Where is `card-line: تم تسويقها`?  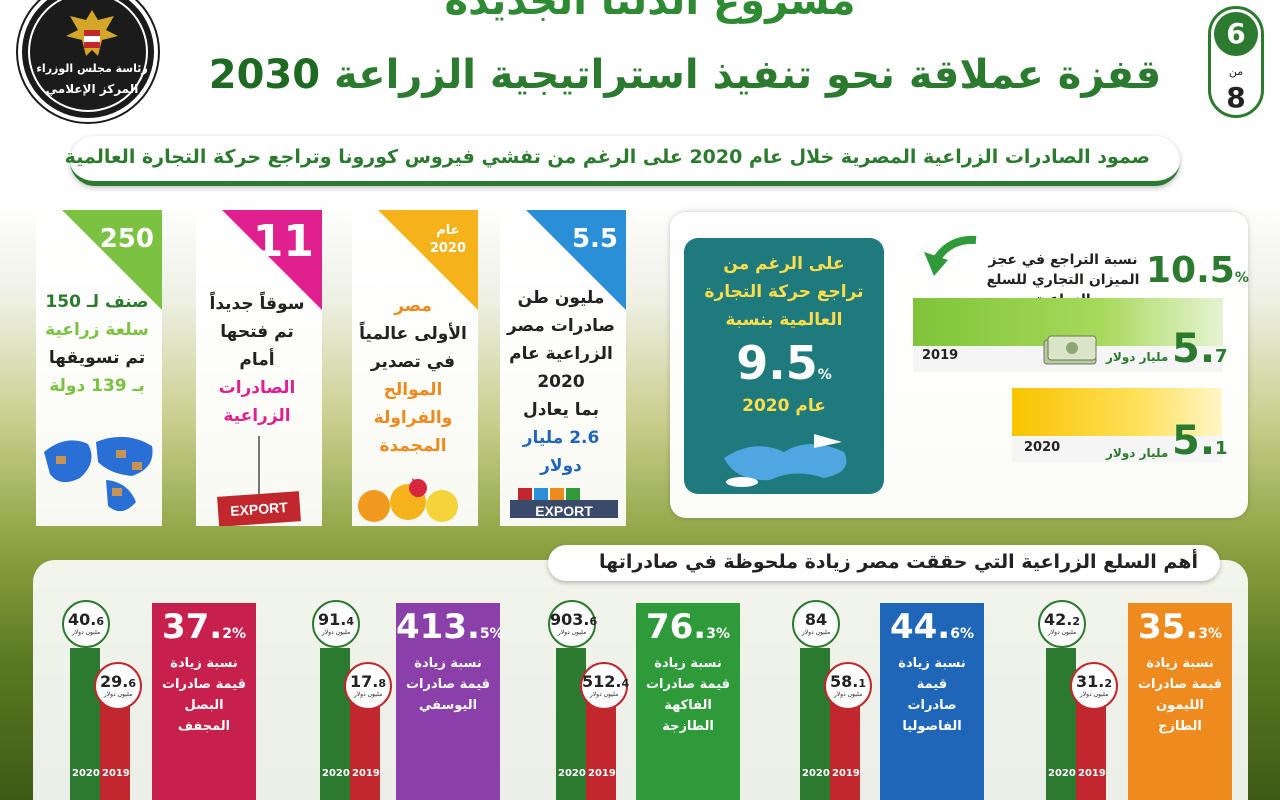
card-line: تم تسويقها is located at coordinates (97, 358).